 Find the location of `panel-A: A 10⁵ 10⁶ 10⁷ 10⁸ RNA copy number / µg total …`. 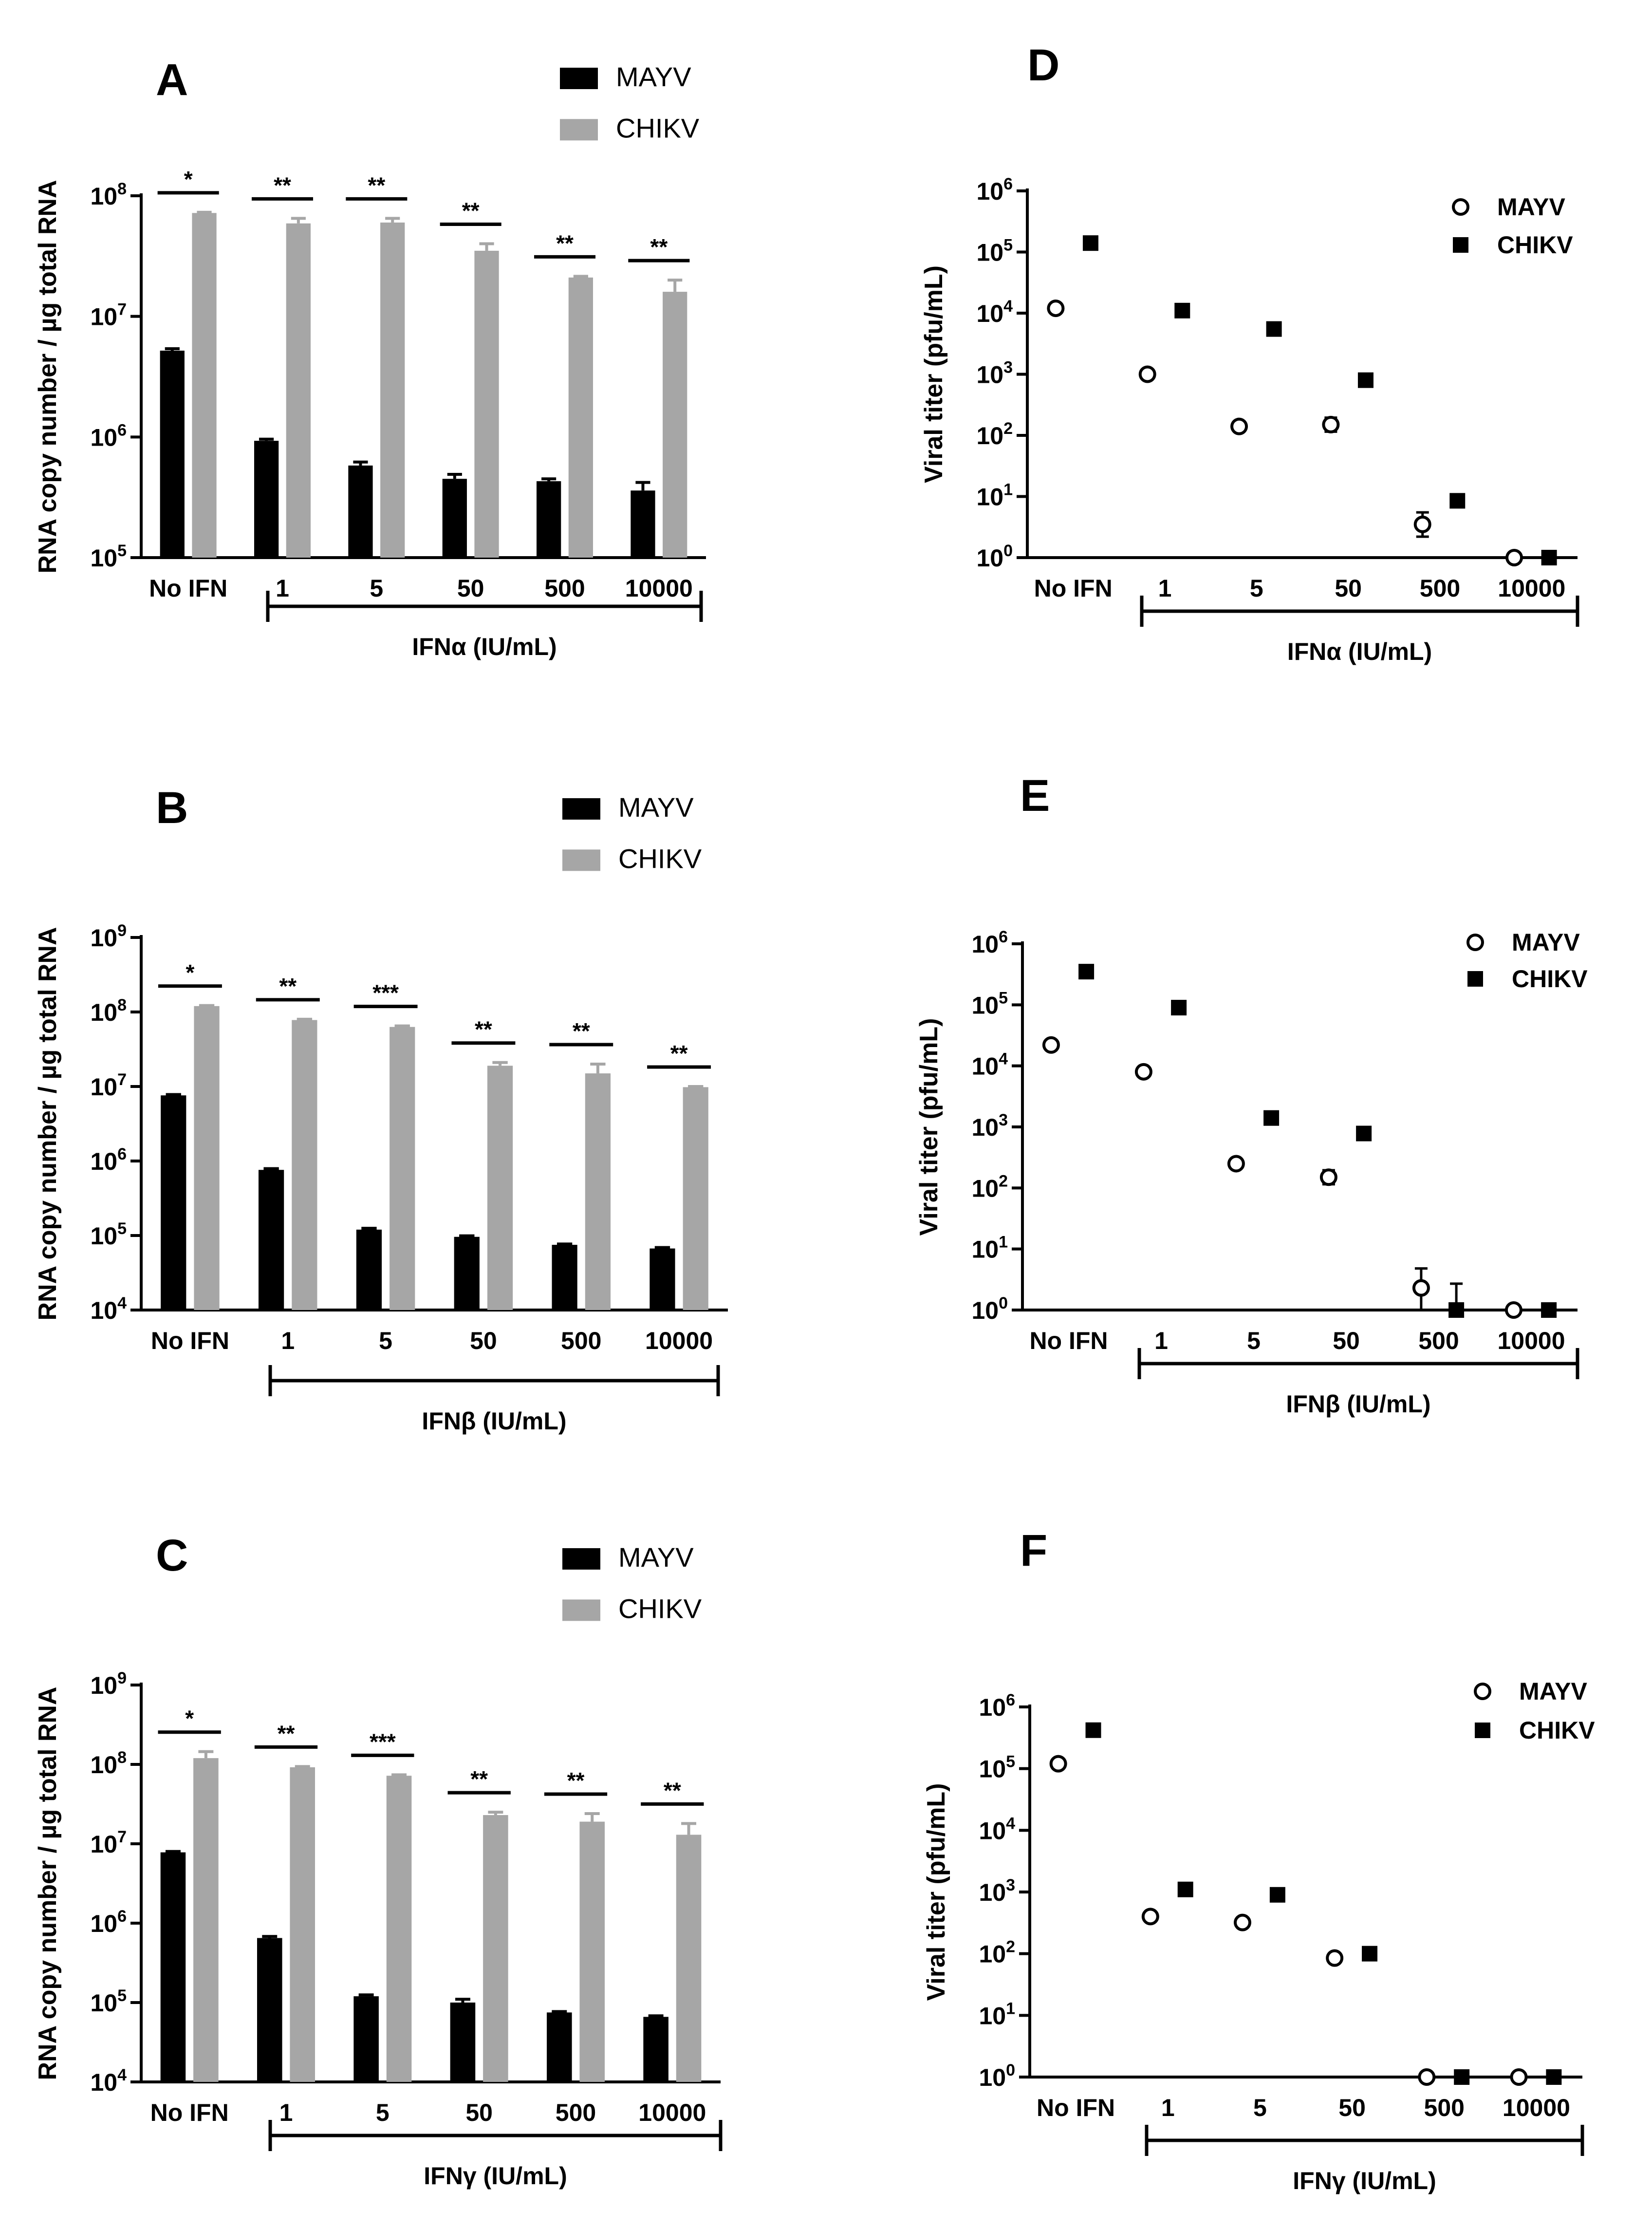

panel-A: A 10⁵ 10⁶ 10⁷ 10⁸ RNA copy number / µg total … is located at coordinates (370, 357).